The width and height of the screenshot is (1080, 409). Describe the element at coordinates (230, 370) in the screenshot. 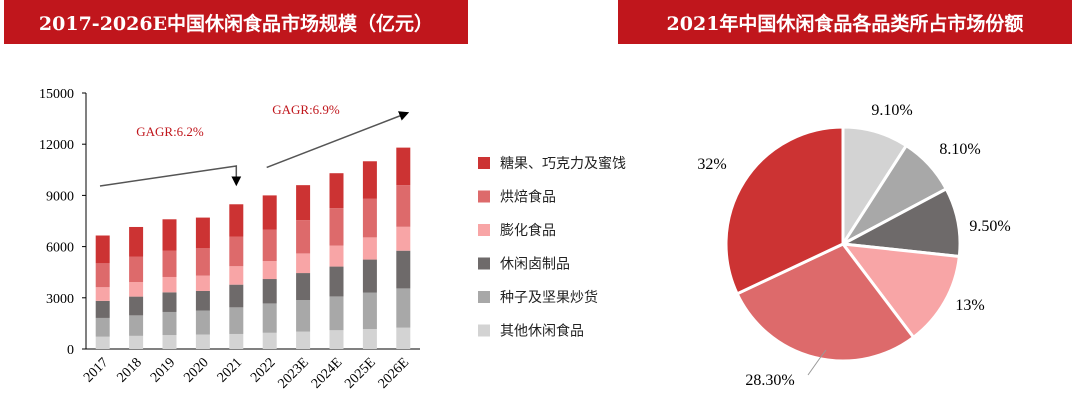

I see `x-tick-label: 2021` at that location.